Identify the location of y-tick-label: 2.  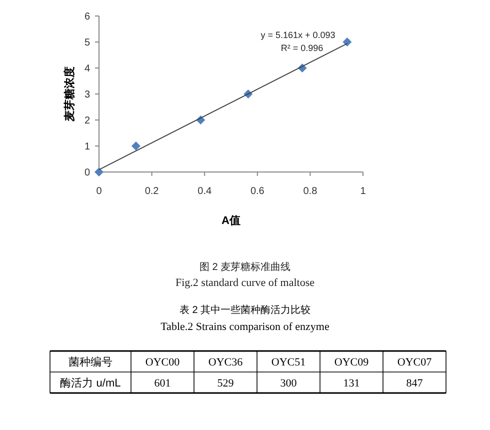
(87, 121).